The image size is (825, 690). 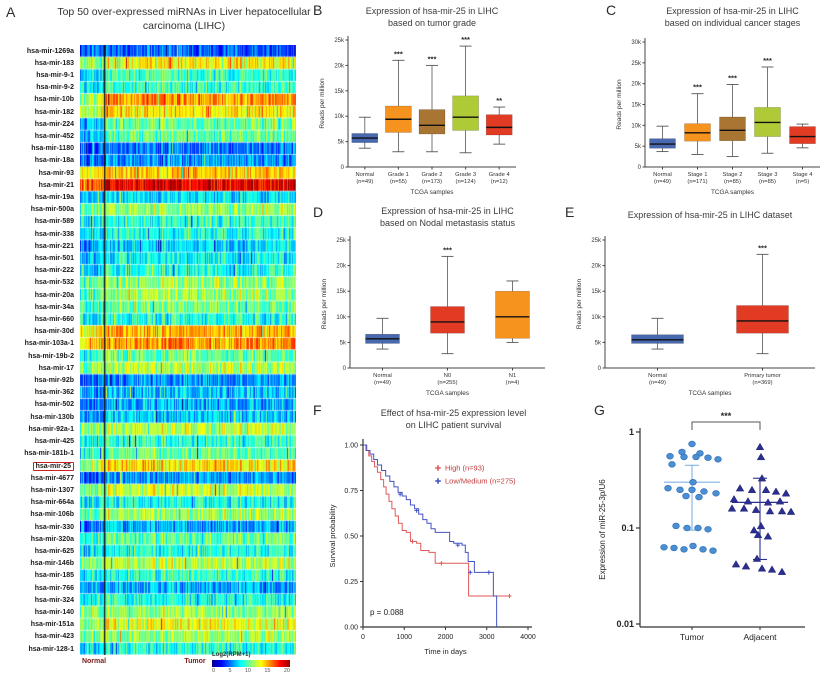 What do you see at coordinates (447, 376) in the screenshot?
I see `category-label: N0` at bounding box center [447, 376].